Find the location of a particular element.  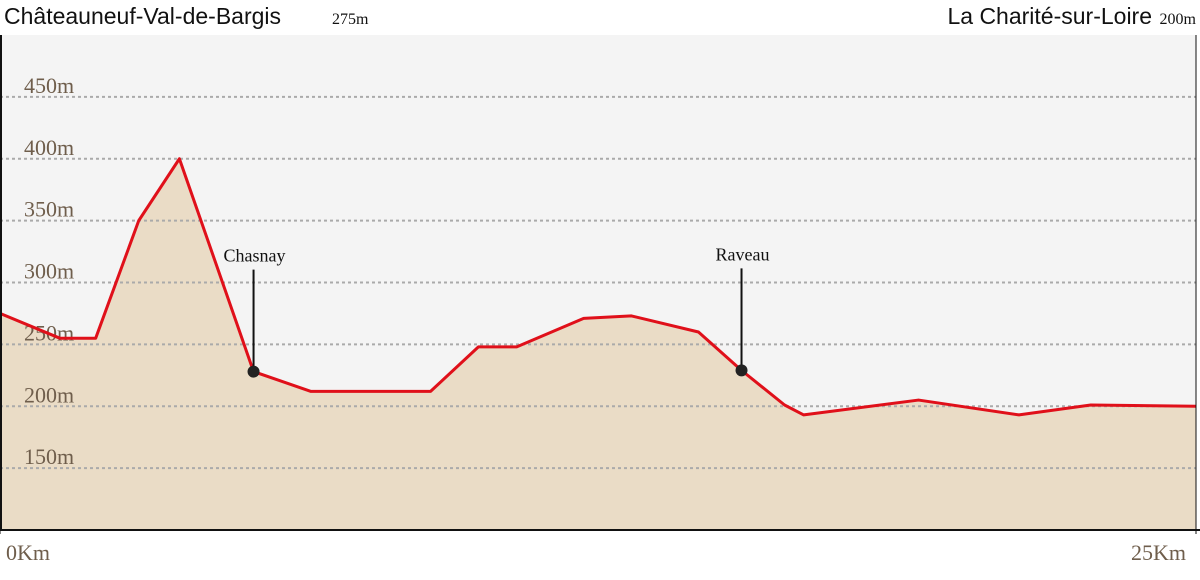

start-elevation: 275m is located at coordinates (350, 19).